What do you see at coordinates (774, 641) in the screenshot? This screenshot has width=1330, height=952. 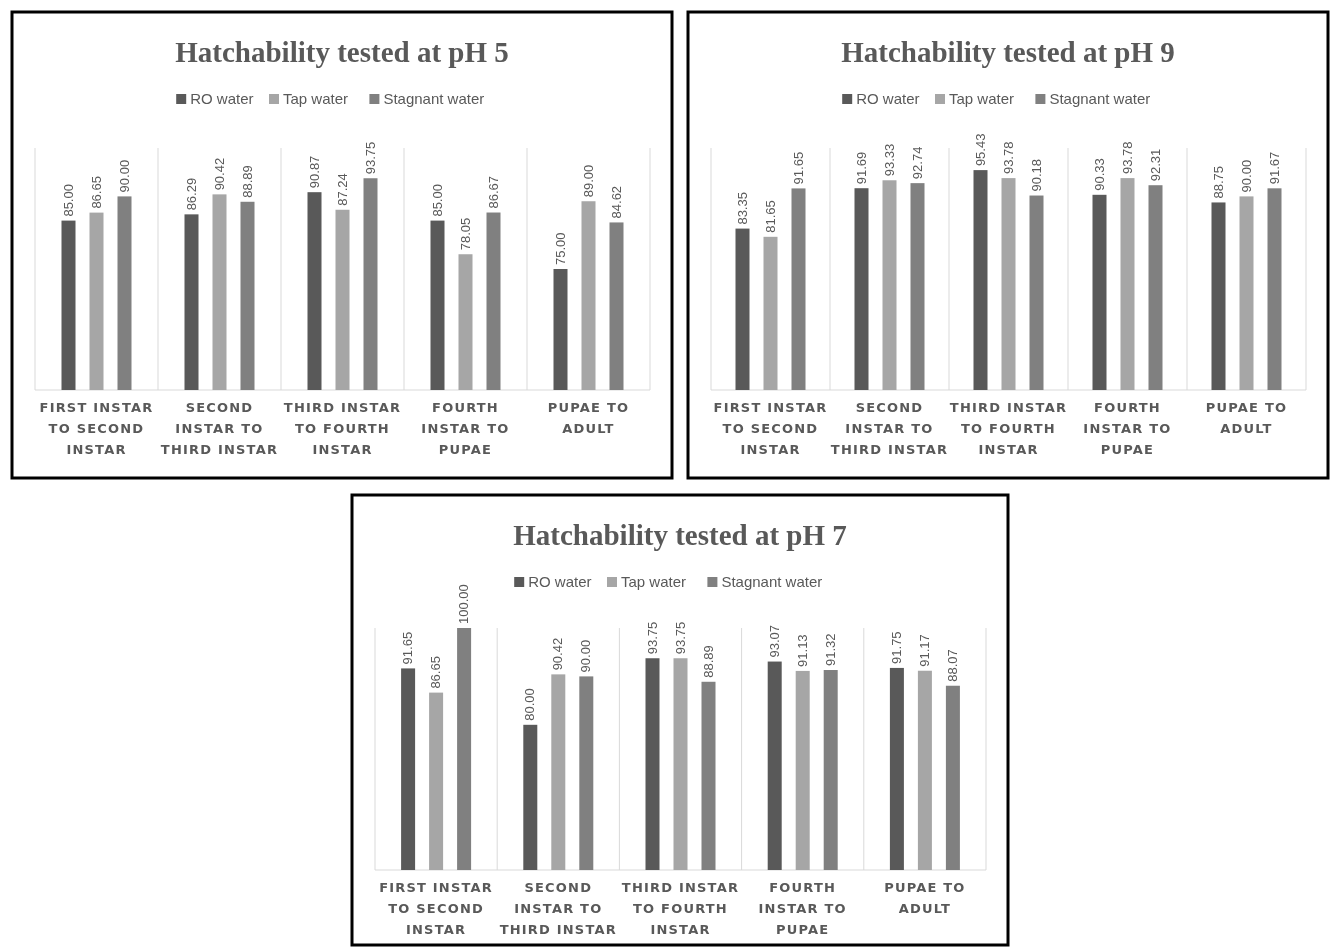 I see `data-label: 93.07` at bounding box center [774, 641].